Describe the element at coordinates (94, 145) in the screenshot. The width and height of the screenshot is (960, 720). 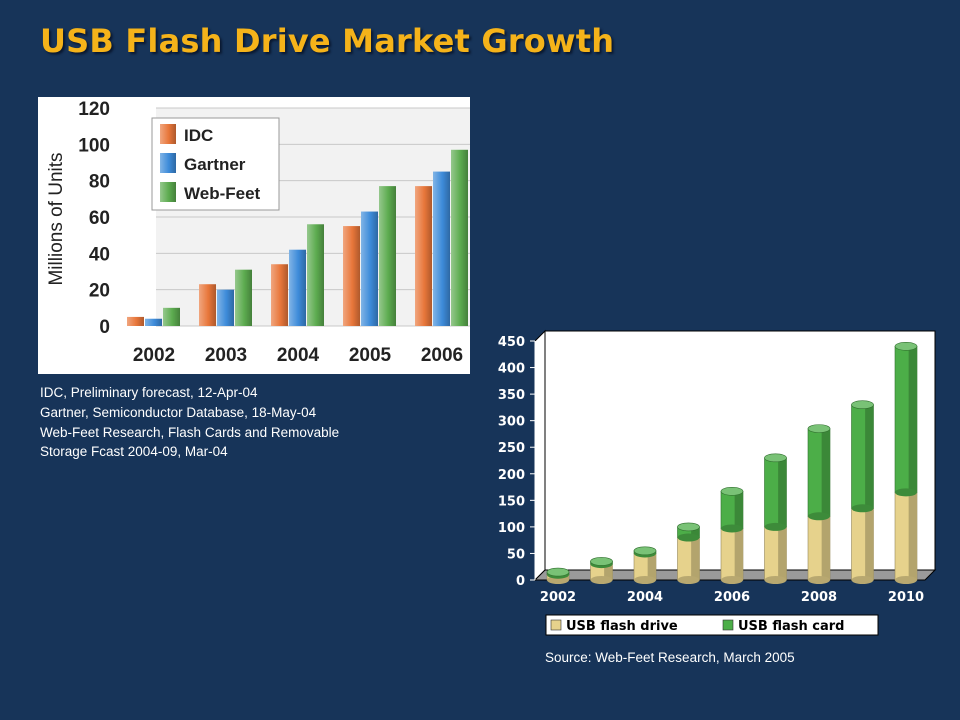
I see `chart1-y-tick-label: 100` at that location.